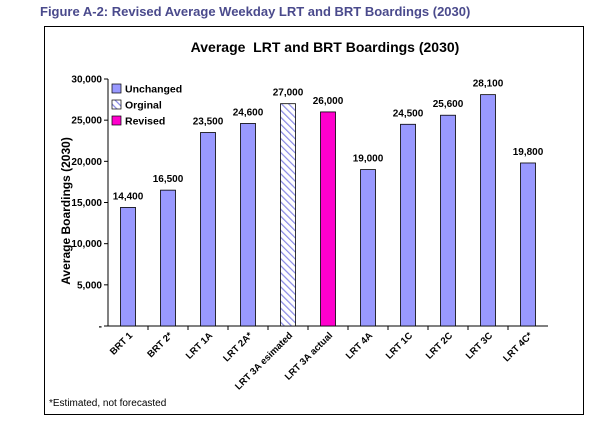 The width and height of the screenshot is (599, 421). What do you see at coordinates (238, 347) in the screenshot?
I see `x-tick-label: LRT 2A*` at bounding box center [238, 347].